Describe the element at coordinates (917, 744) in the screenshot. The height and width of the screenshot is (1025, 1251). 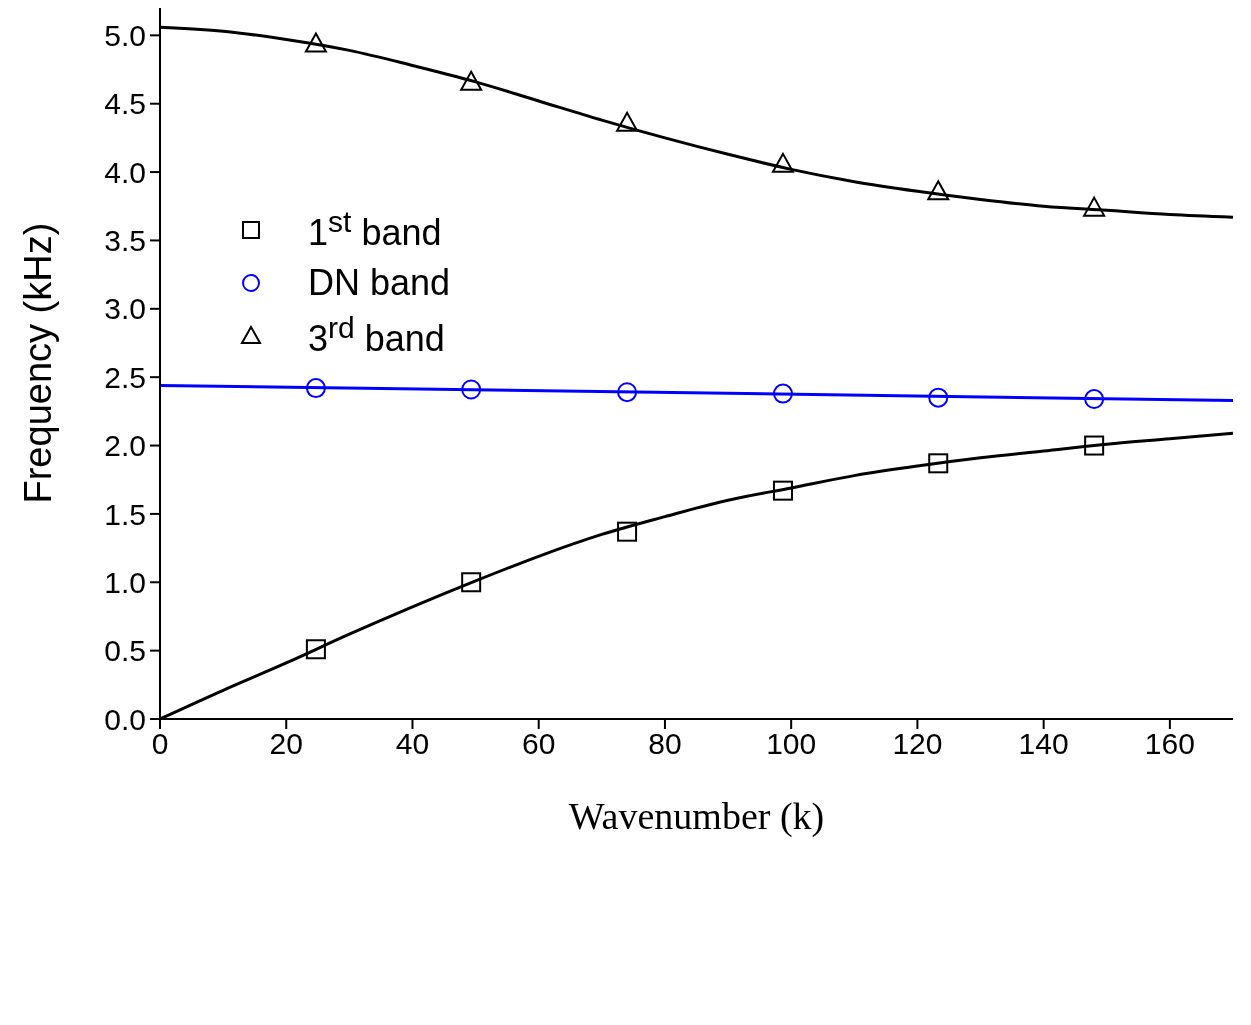
I see `x-tick-label: 120` at that location.